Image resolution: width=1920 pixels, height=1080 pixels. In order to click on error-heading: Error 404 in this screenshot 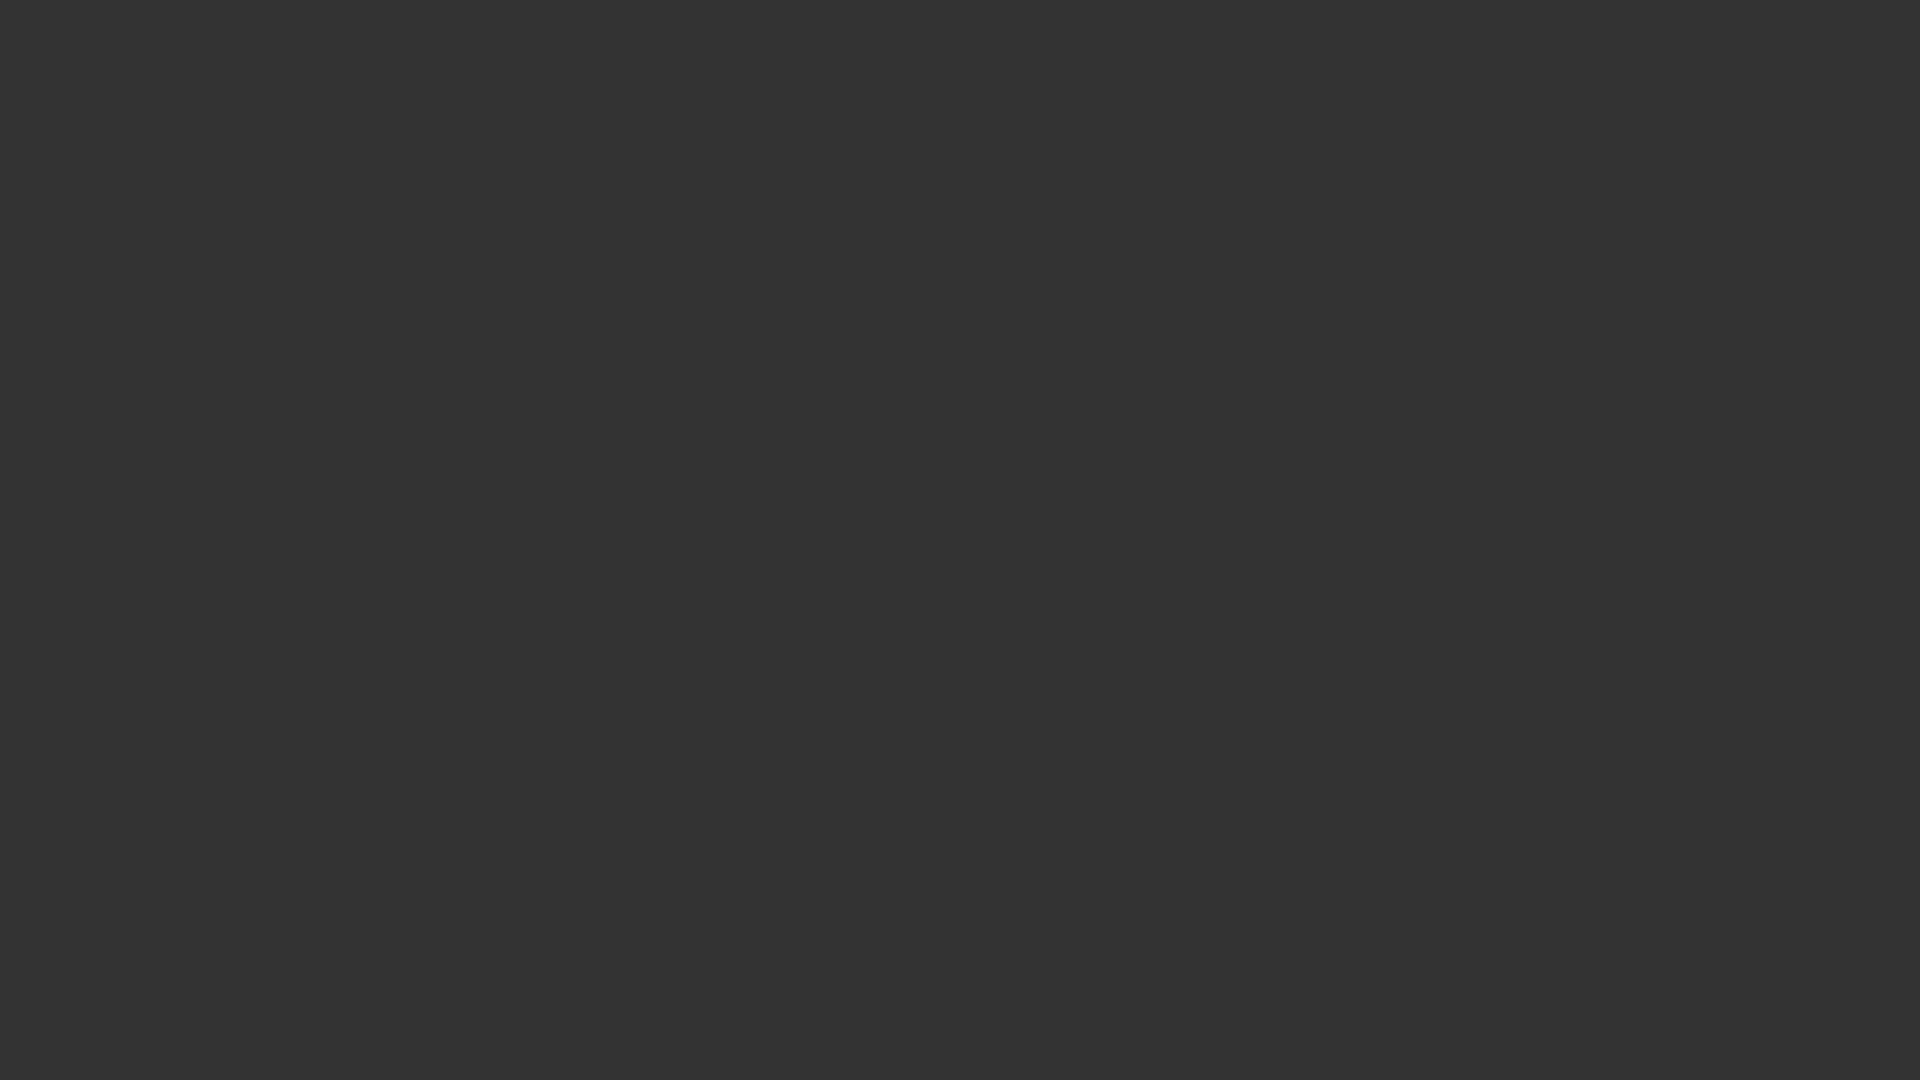, I will do `click(609, 1055)`.